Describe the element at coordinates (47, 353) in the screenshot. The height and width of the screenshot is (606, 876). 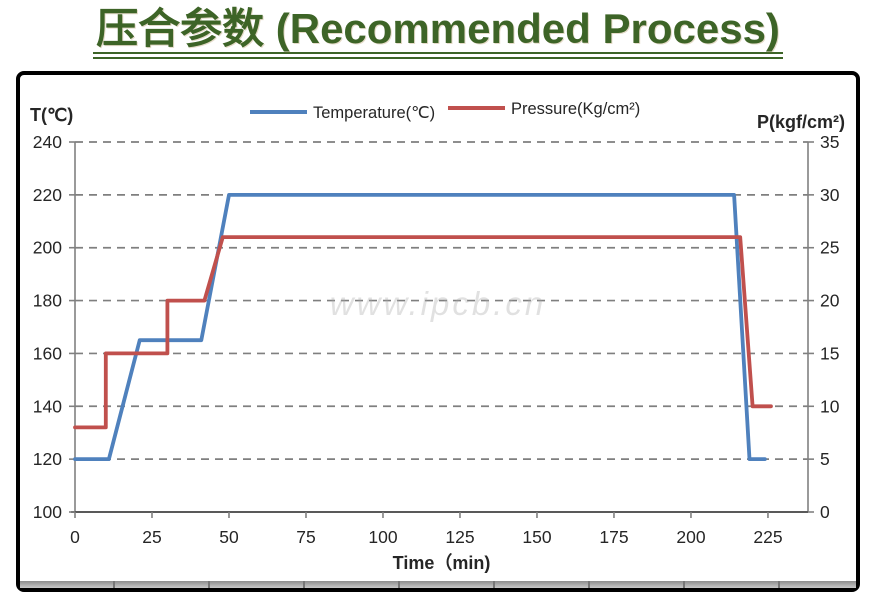
I see `left-tick-label: 160` at that location.